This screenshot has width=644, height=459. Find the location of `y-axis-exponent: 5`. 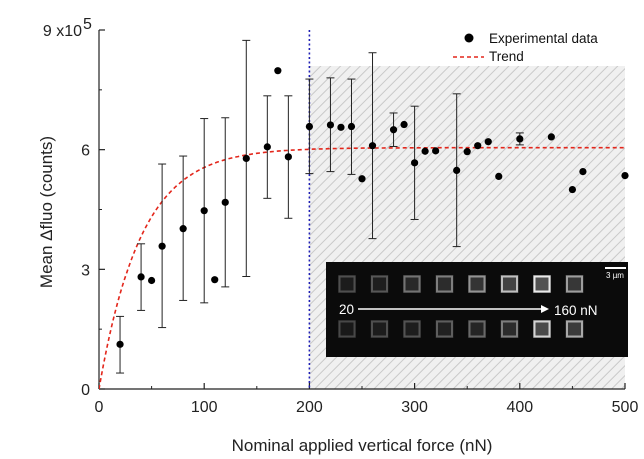

y-axis-exponent: 5 is located at coordinates (87, 24).